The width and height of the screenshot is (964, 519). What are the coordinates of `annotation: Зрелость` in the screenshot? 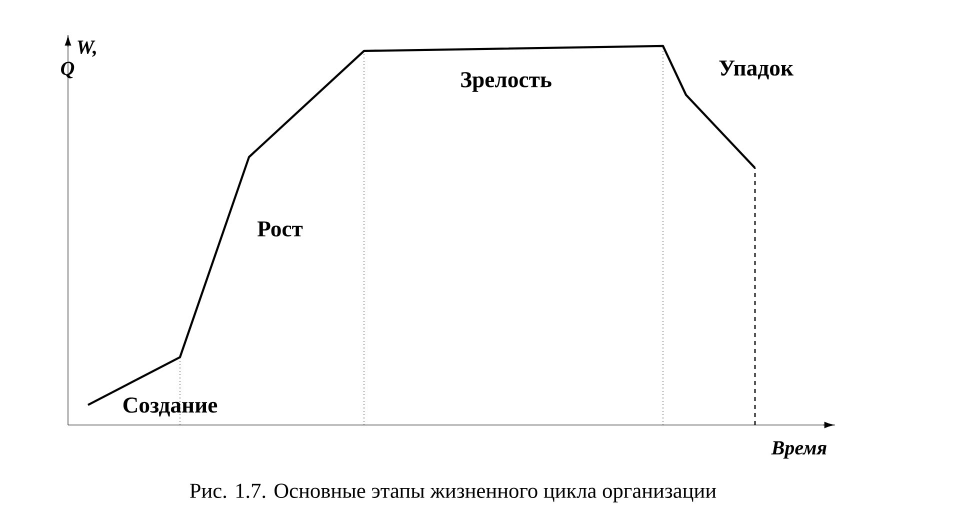 It's located at (506, 82).